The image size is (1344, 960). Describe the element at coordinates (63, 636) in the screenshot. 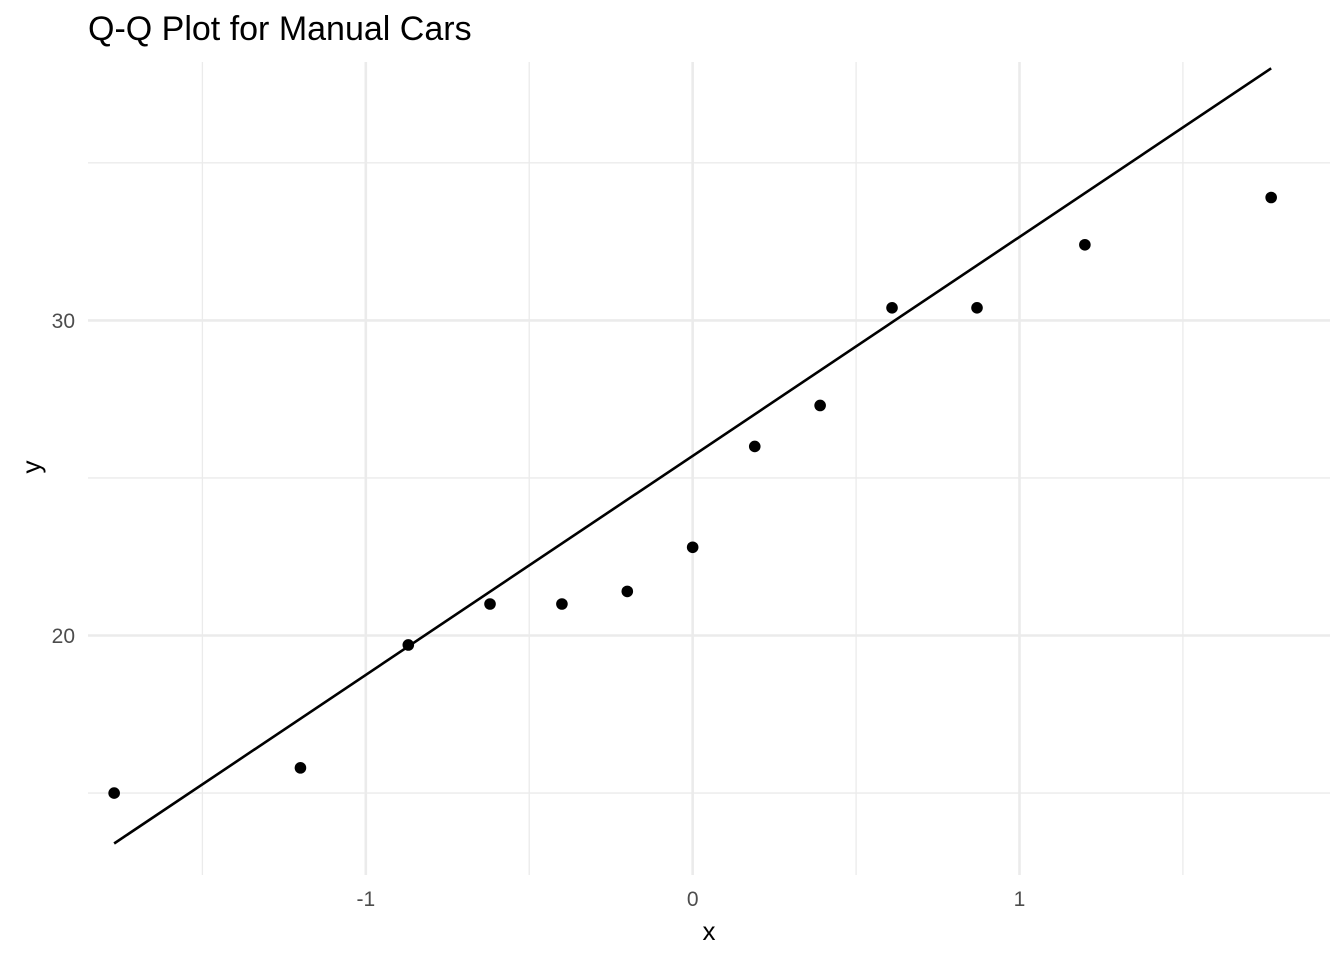

I see `y-tick-label: 20` at that location.